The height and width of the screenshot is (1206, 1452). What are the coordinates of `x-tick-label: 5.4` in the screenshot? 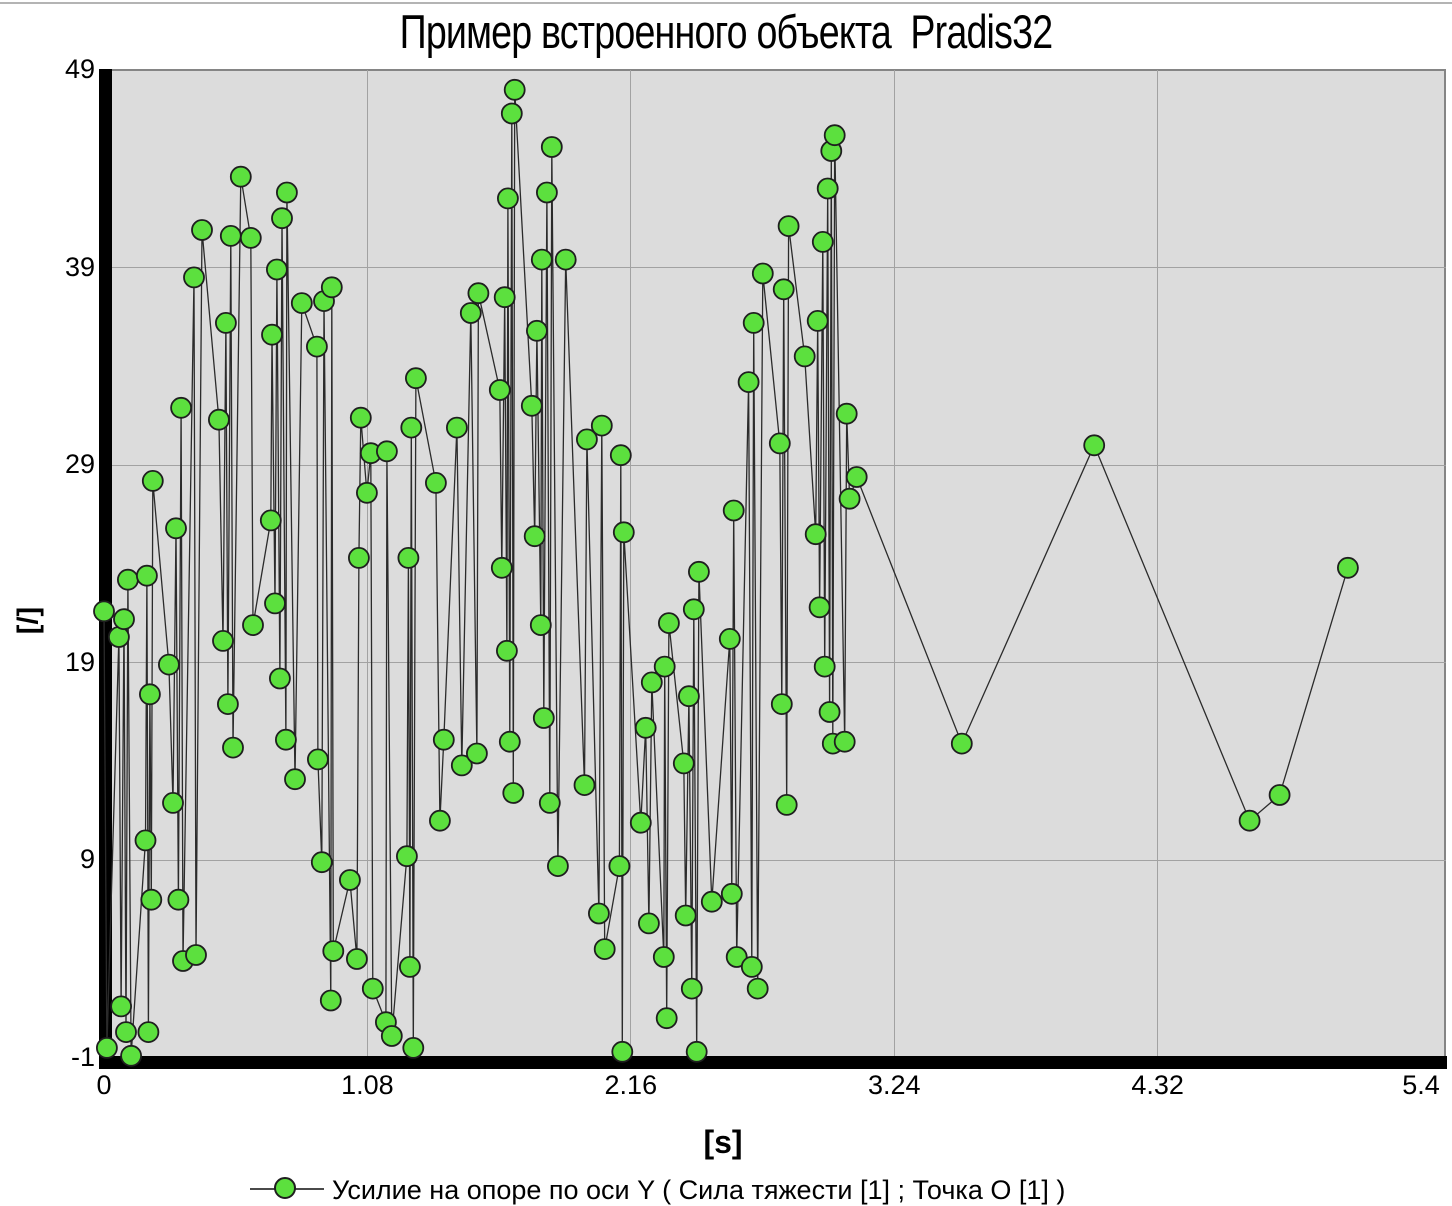 It's located at (1421, 1085).